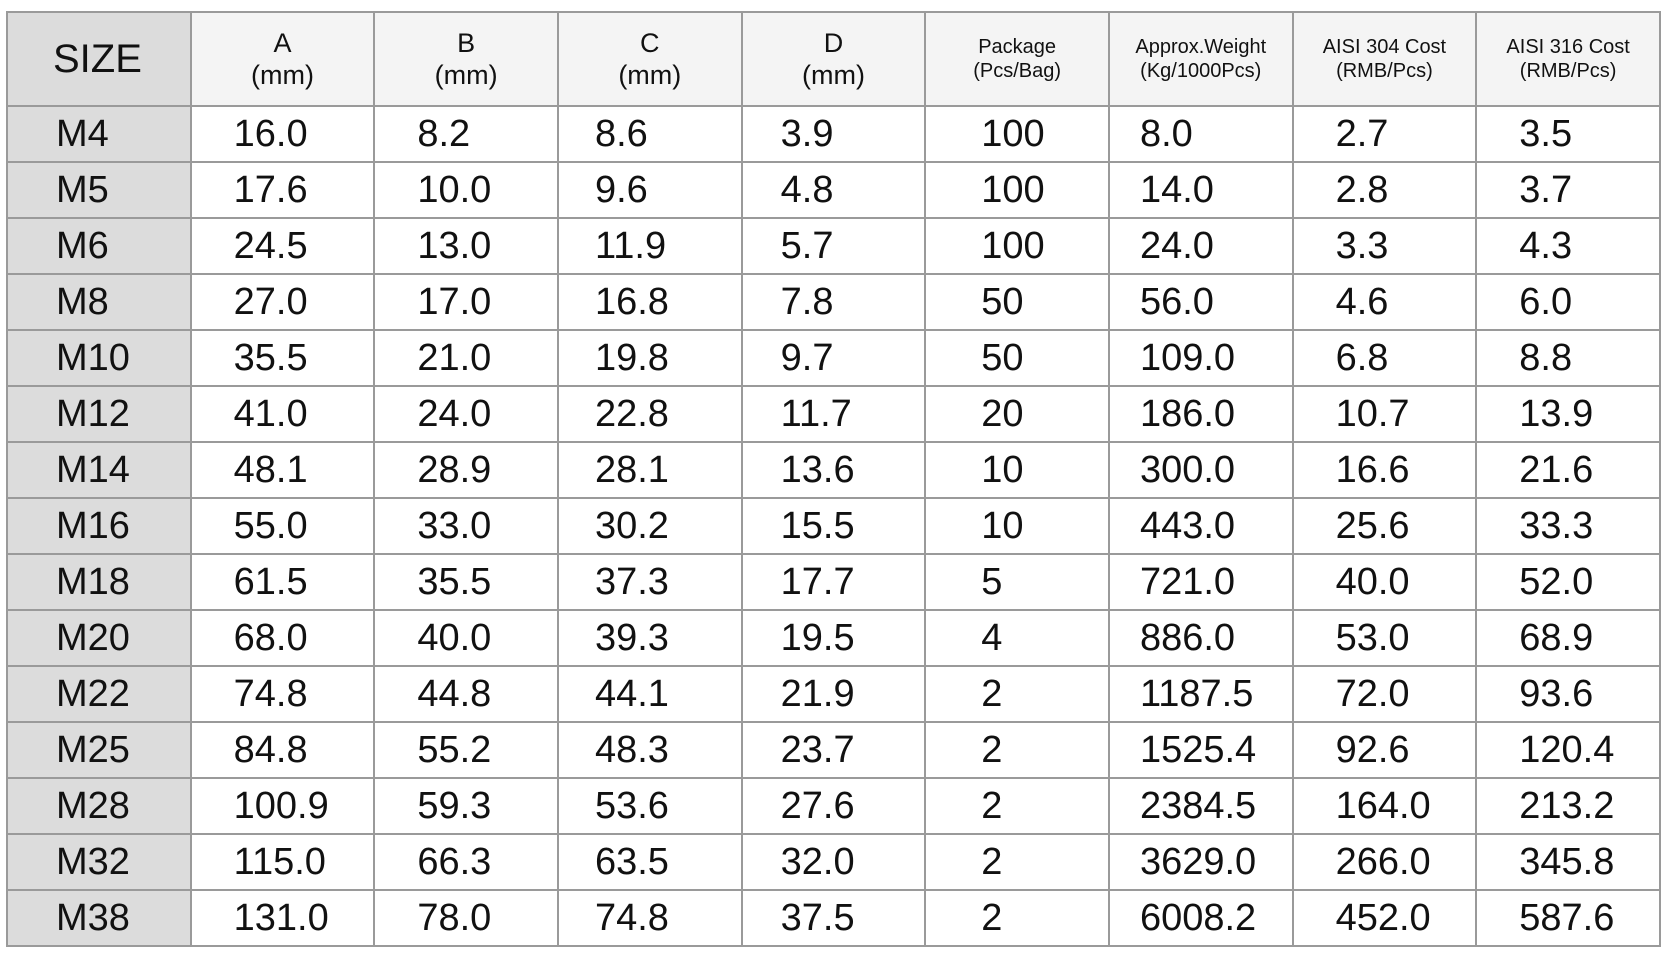 The width and height of the screenshot is (1670, 960). Describe the element at coordinates (833, 414) in the screenshot. I see `cell-d: 11.7` at that location.